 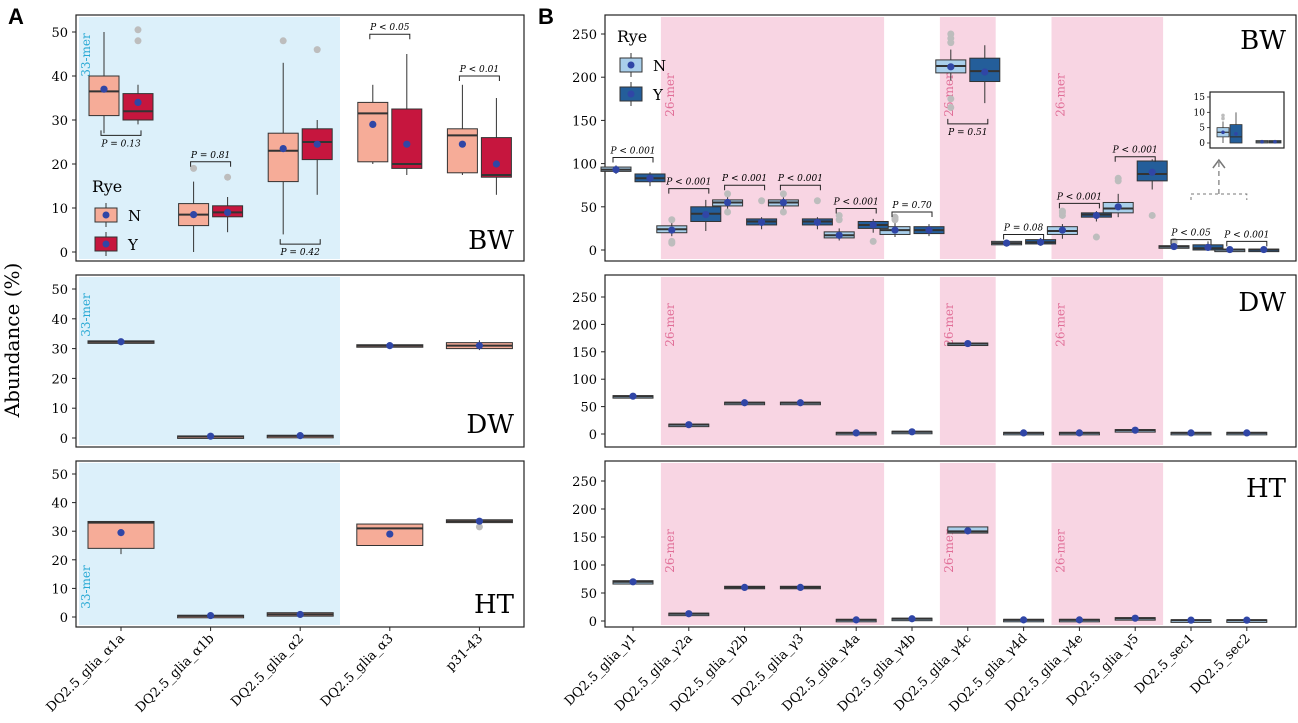 I want to click on region-label-33mer: 33-mer, so click(x=86, y=587).